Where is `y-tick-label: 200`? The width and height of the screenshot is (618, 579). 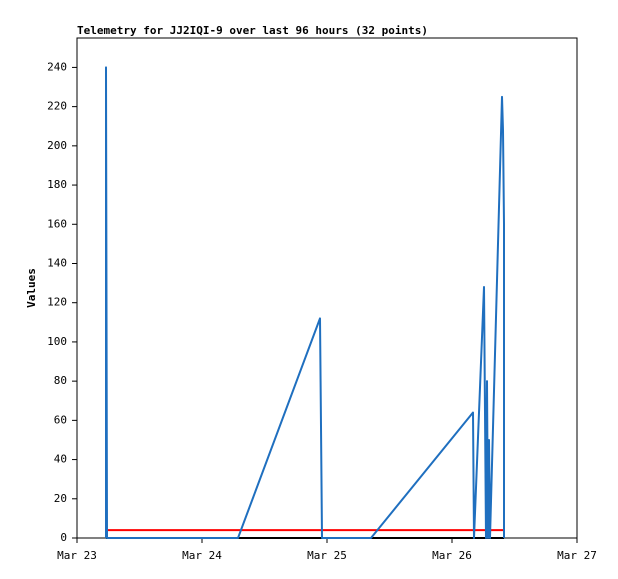
y-tick-label: 200 is located at coordinates (57, 145).